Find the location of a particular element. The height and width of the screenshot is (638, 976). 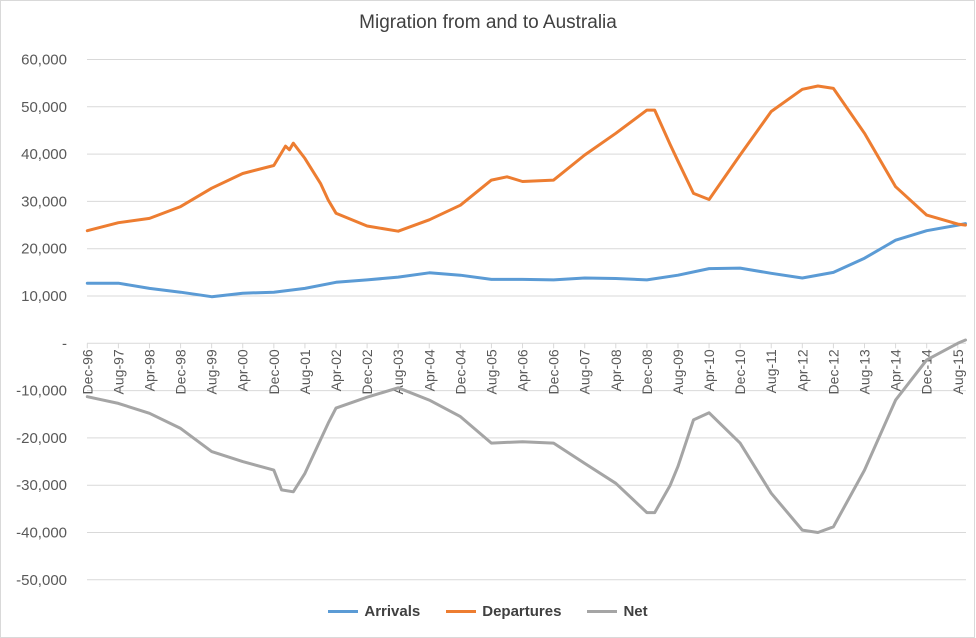

x-tick-label: Dec-02 is located at coordinates (367, 371).